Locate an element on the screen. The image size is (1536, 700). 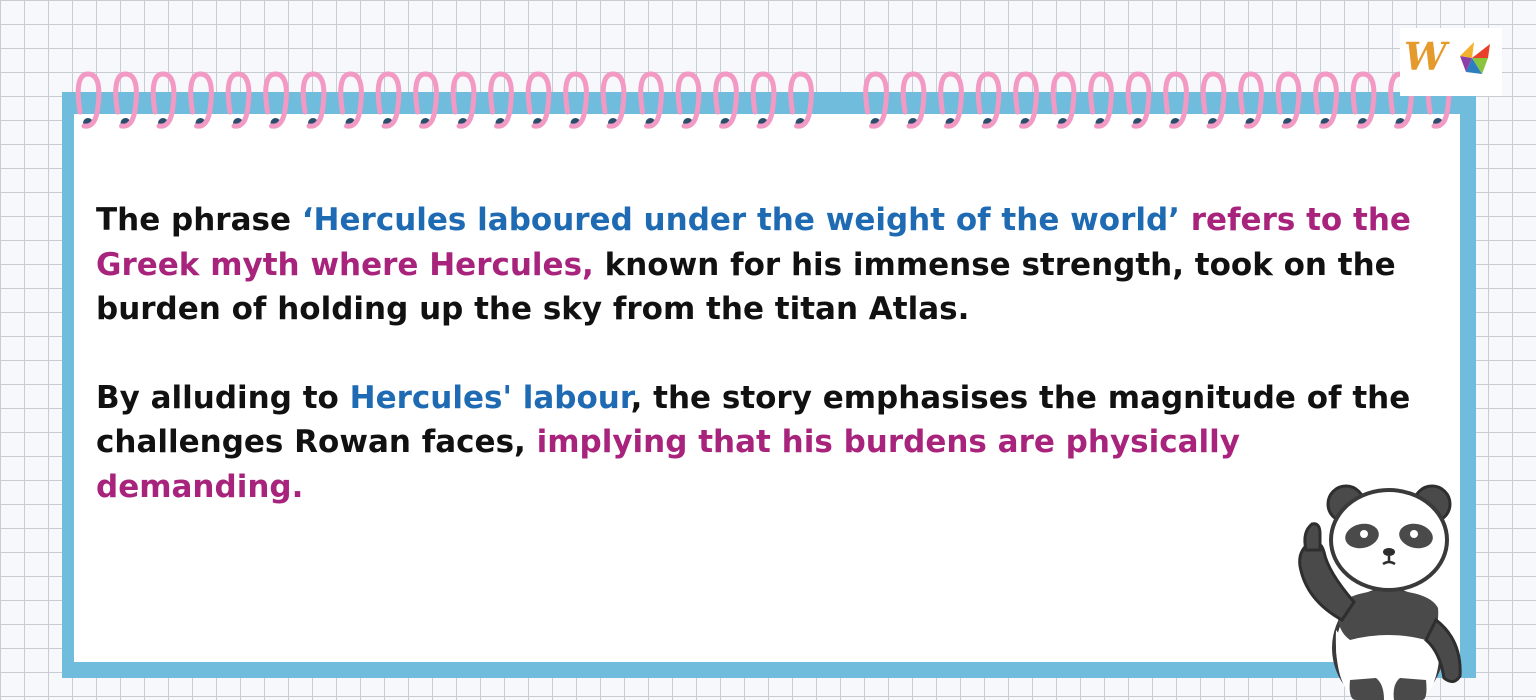
p1-highlight: refers to the Greek myth where Hercules, is located at coordinates (753, 242).